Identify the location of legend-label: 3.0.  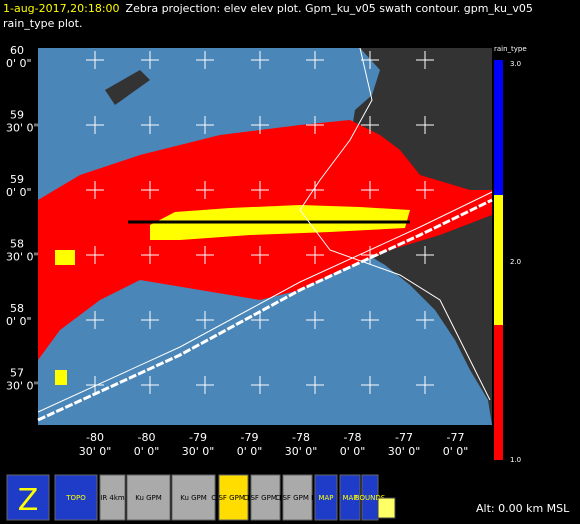
(515, 64).